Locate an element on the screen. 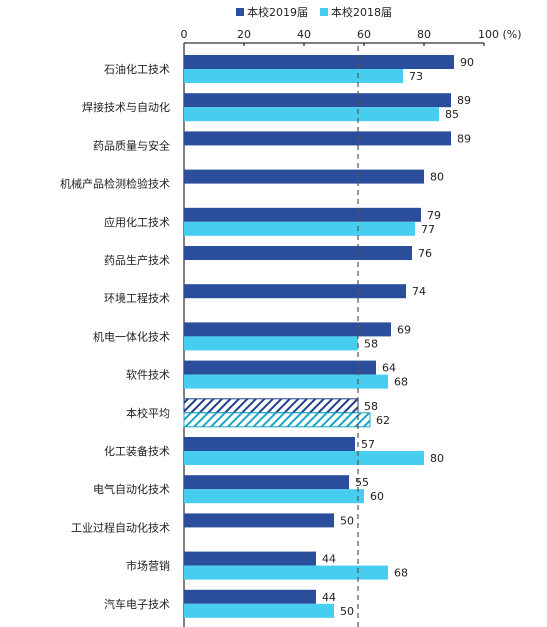 This screenshot has height=627, width=547. data-label: 57 is located at coordinates (368, 444).